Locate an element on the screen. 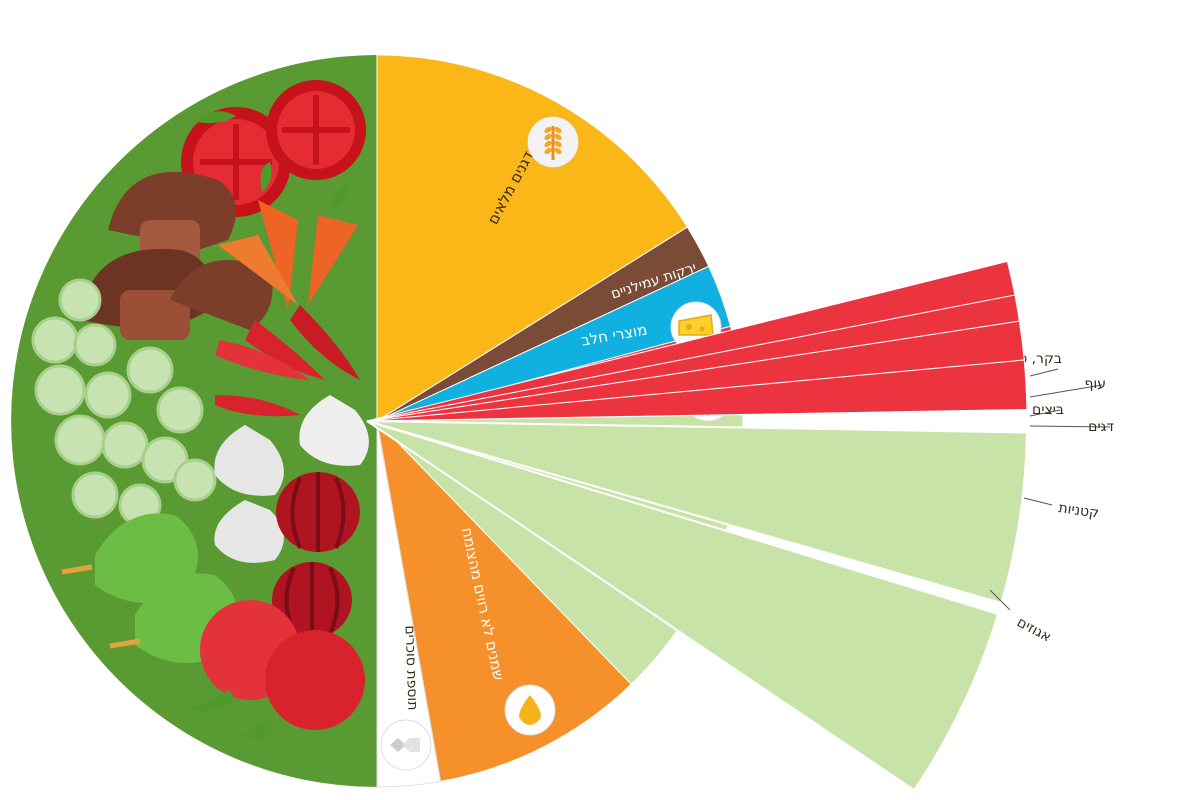  animal-breakdown-label: עוף is located at coordinates (1095, 384).